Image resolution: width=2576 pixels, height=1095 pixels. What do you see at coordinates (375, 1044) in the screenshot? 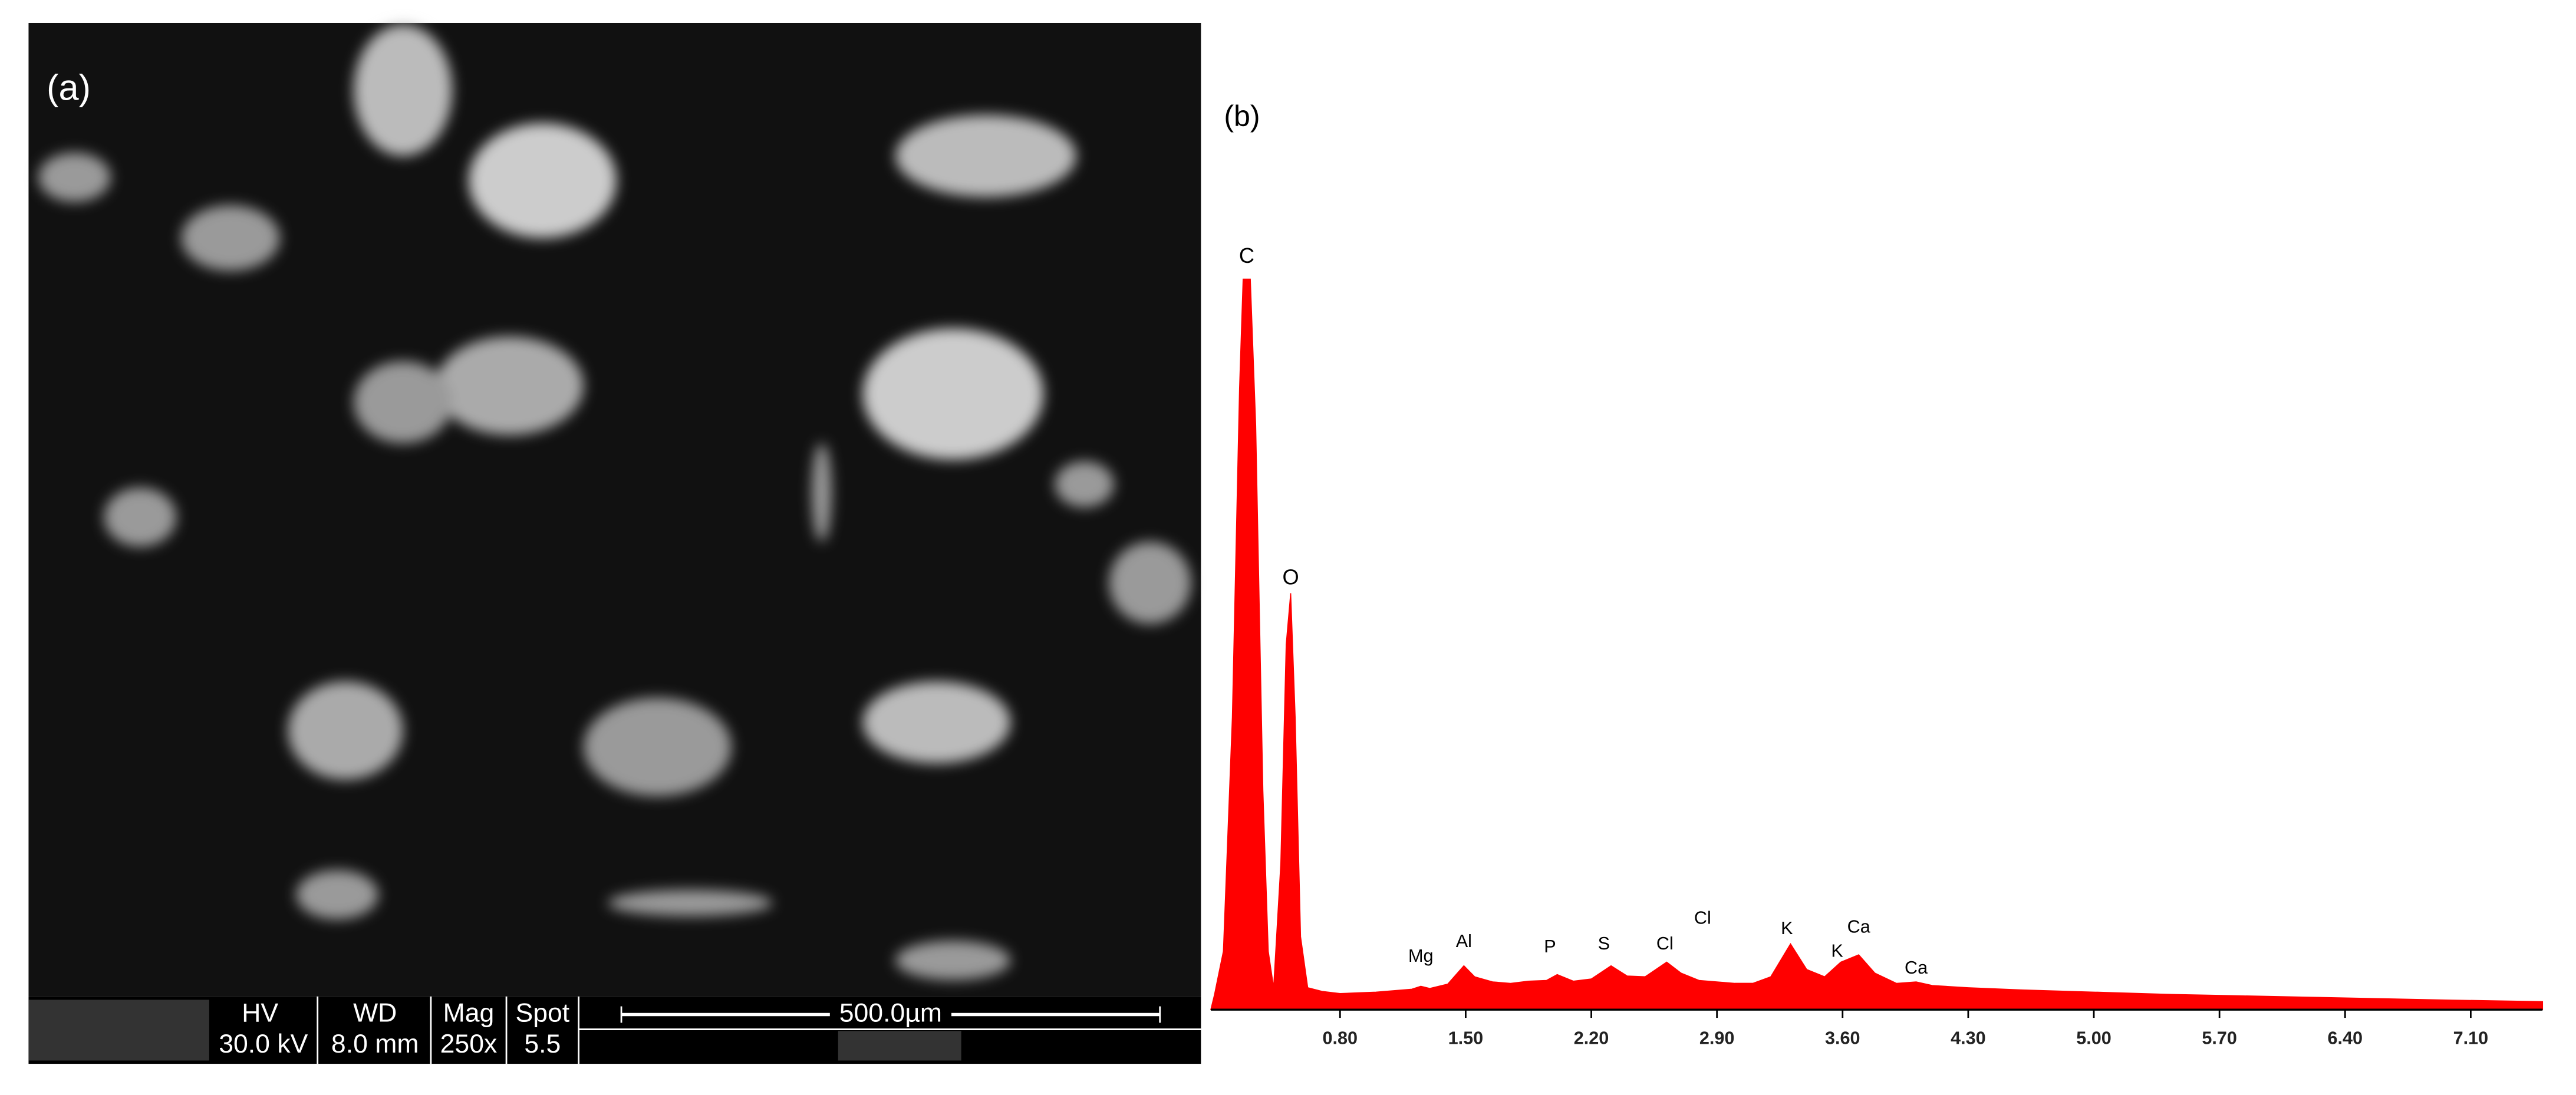
I see `databar-value: 8.0 mm` at bounding box center [375, 1044].